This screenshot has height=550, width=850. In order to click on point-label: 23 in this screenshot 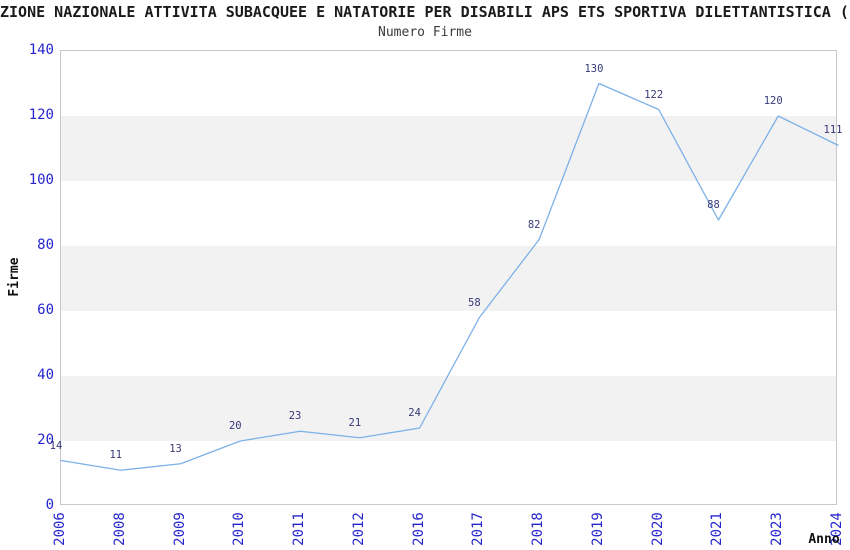, I will do `click(295, 416)`.